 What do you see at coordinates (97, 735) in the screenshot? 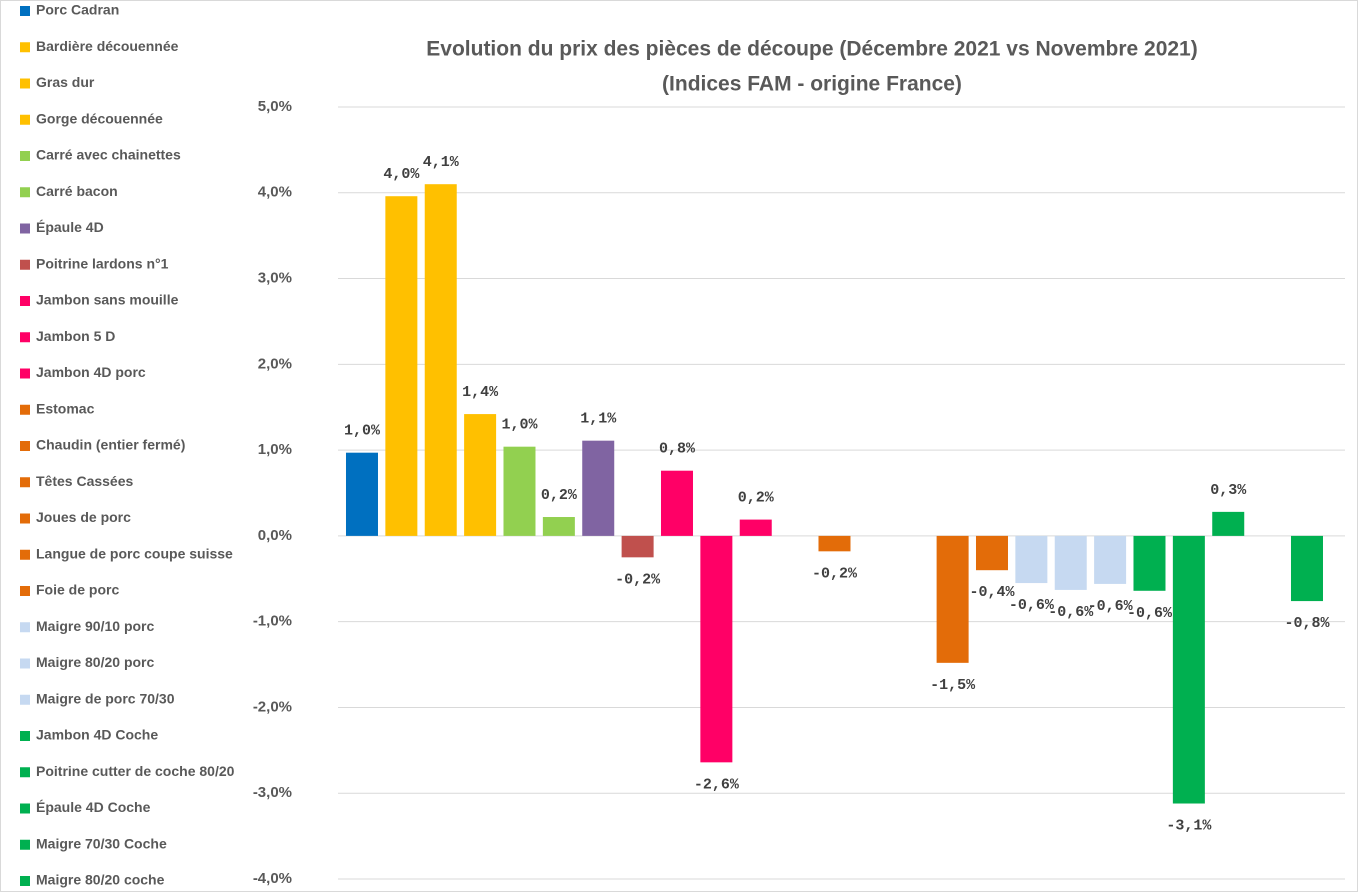
I see `legend-label: Jambon 4D Coche` at bounding box center [97, 735].